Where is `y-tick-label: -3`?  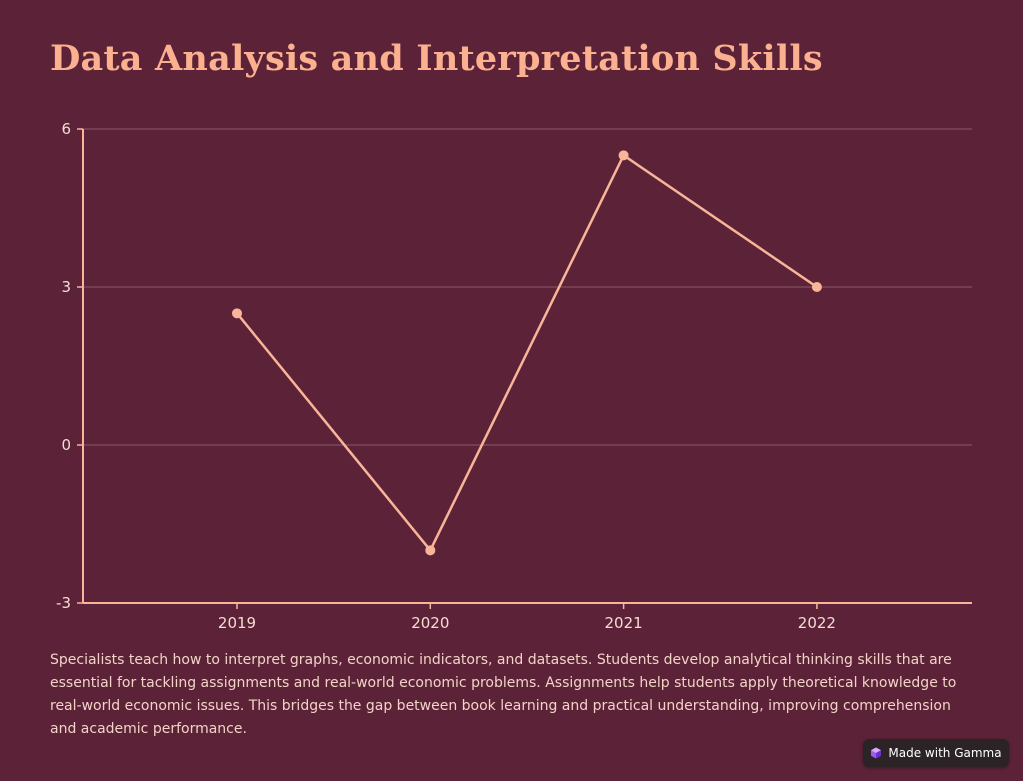
y-tick-label: -3 is located at coordinates (63, 603).